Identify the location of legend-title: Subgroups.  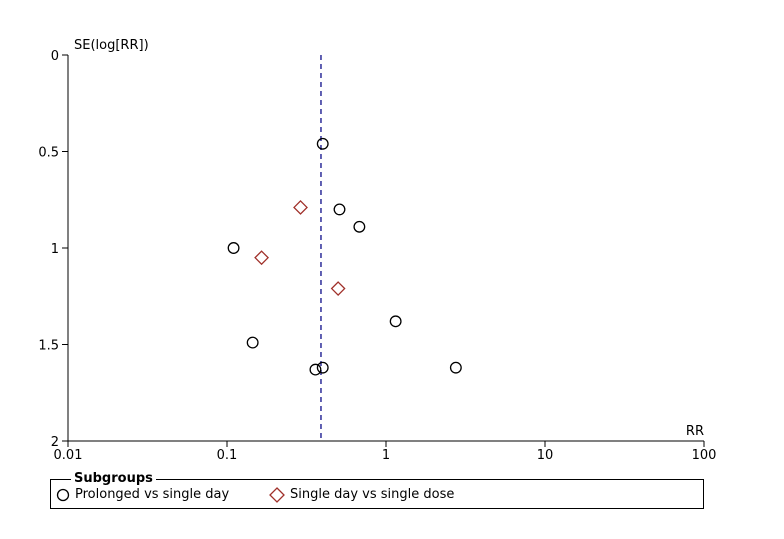
(113, 479).